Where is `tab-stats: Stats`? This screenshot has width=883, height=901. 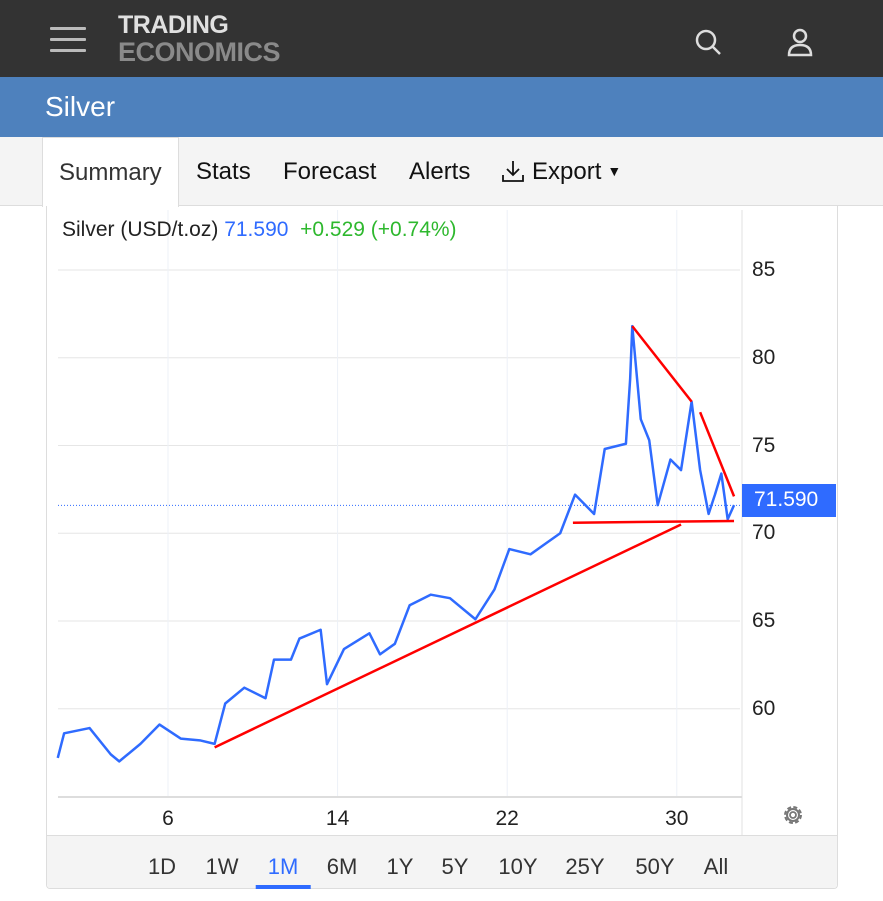 tab-stats: Stats is located at coordinates (223, 171).